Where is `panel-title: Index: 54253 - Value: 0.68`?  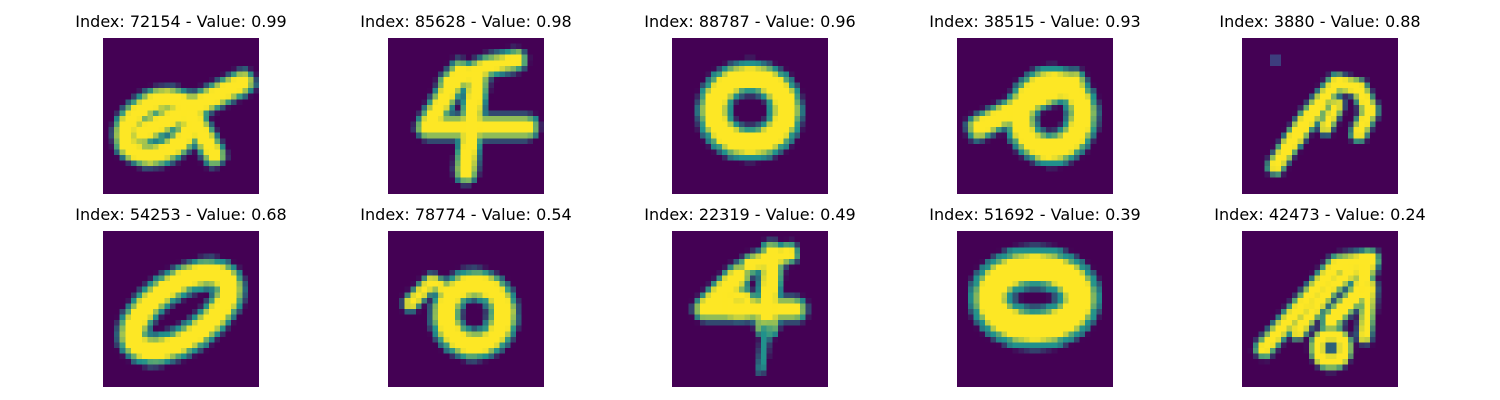
panel-title: Index: 54253 - Value: 0.68 is located at coordinates (181, 214).